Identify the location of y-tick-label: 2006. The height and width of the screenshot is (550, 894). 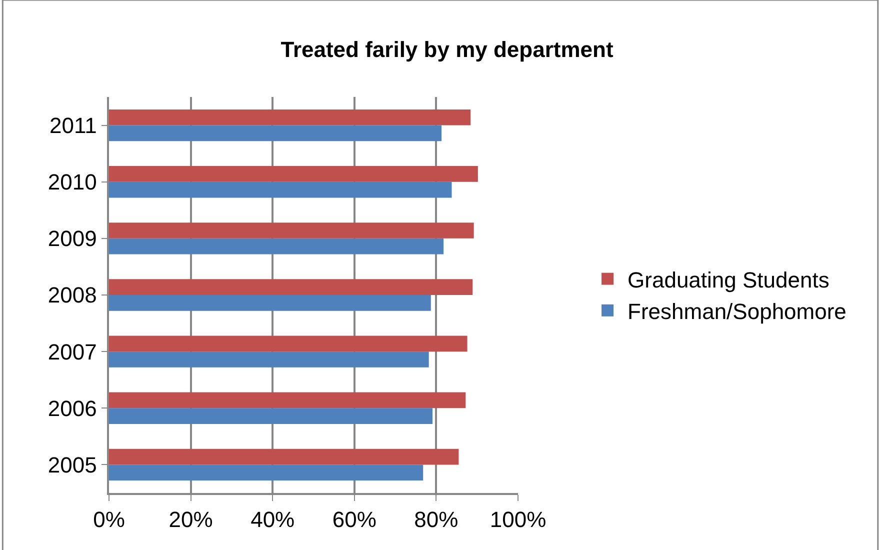
(72, 408).